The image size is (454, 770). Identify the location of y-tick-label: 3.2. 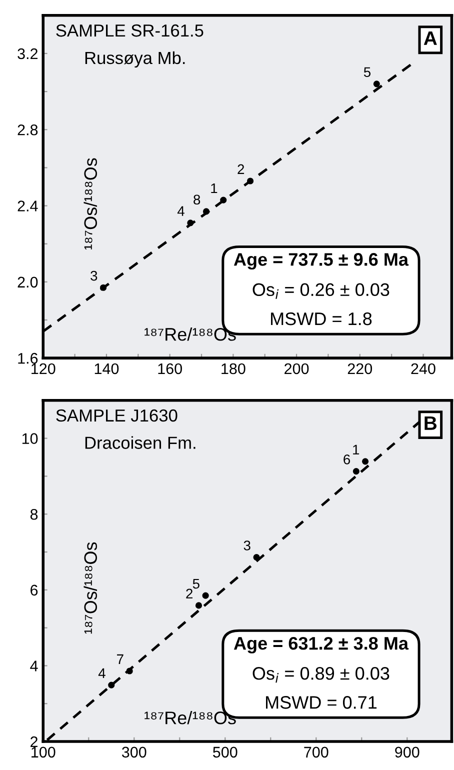
(28, 54).